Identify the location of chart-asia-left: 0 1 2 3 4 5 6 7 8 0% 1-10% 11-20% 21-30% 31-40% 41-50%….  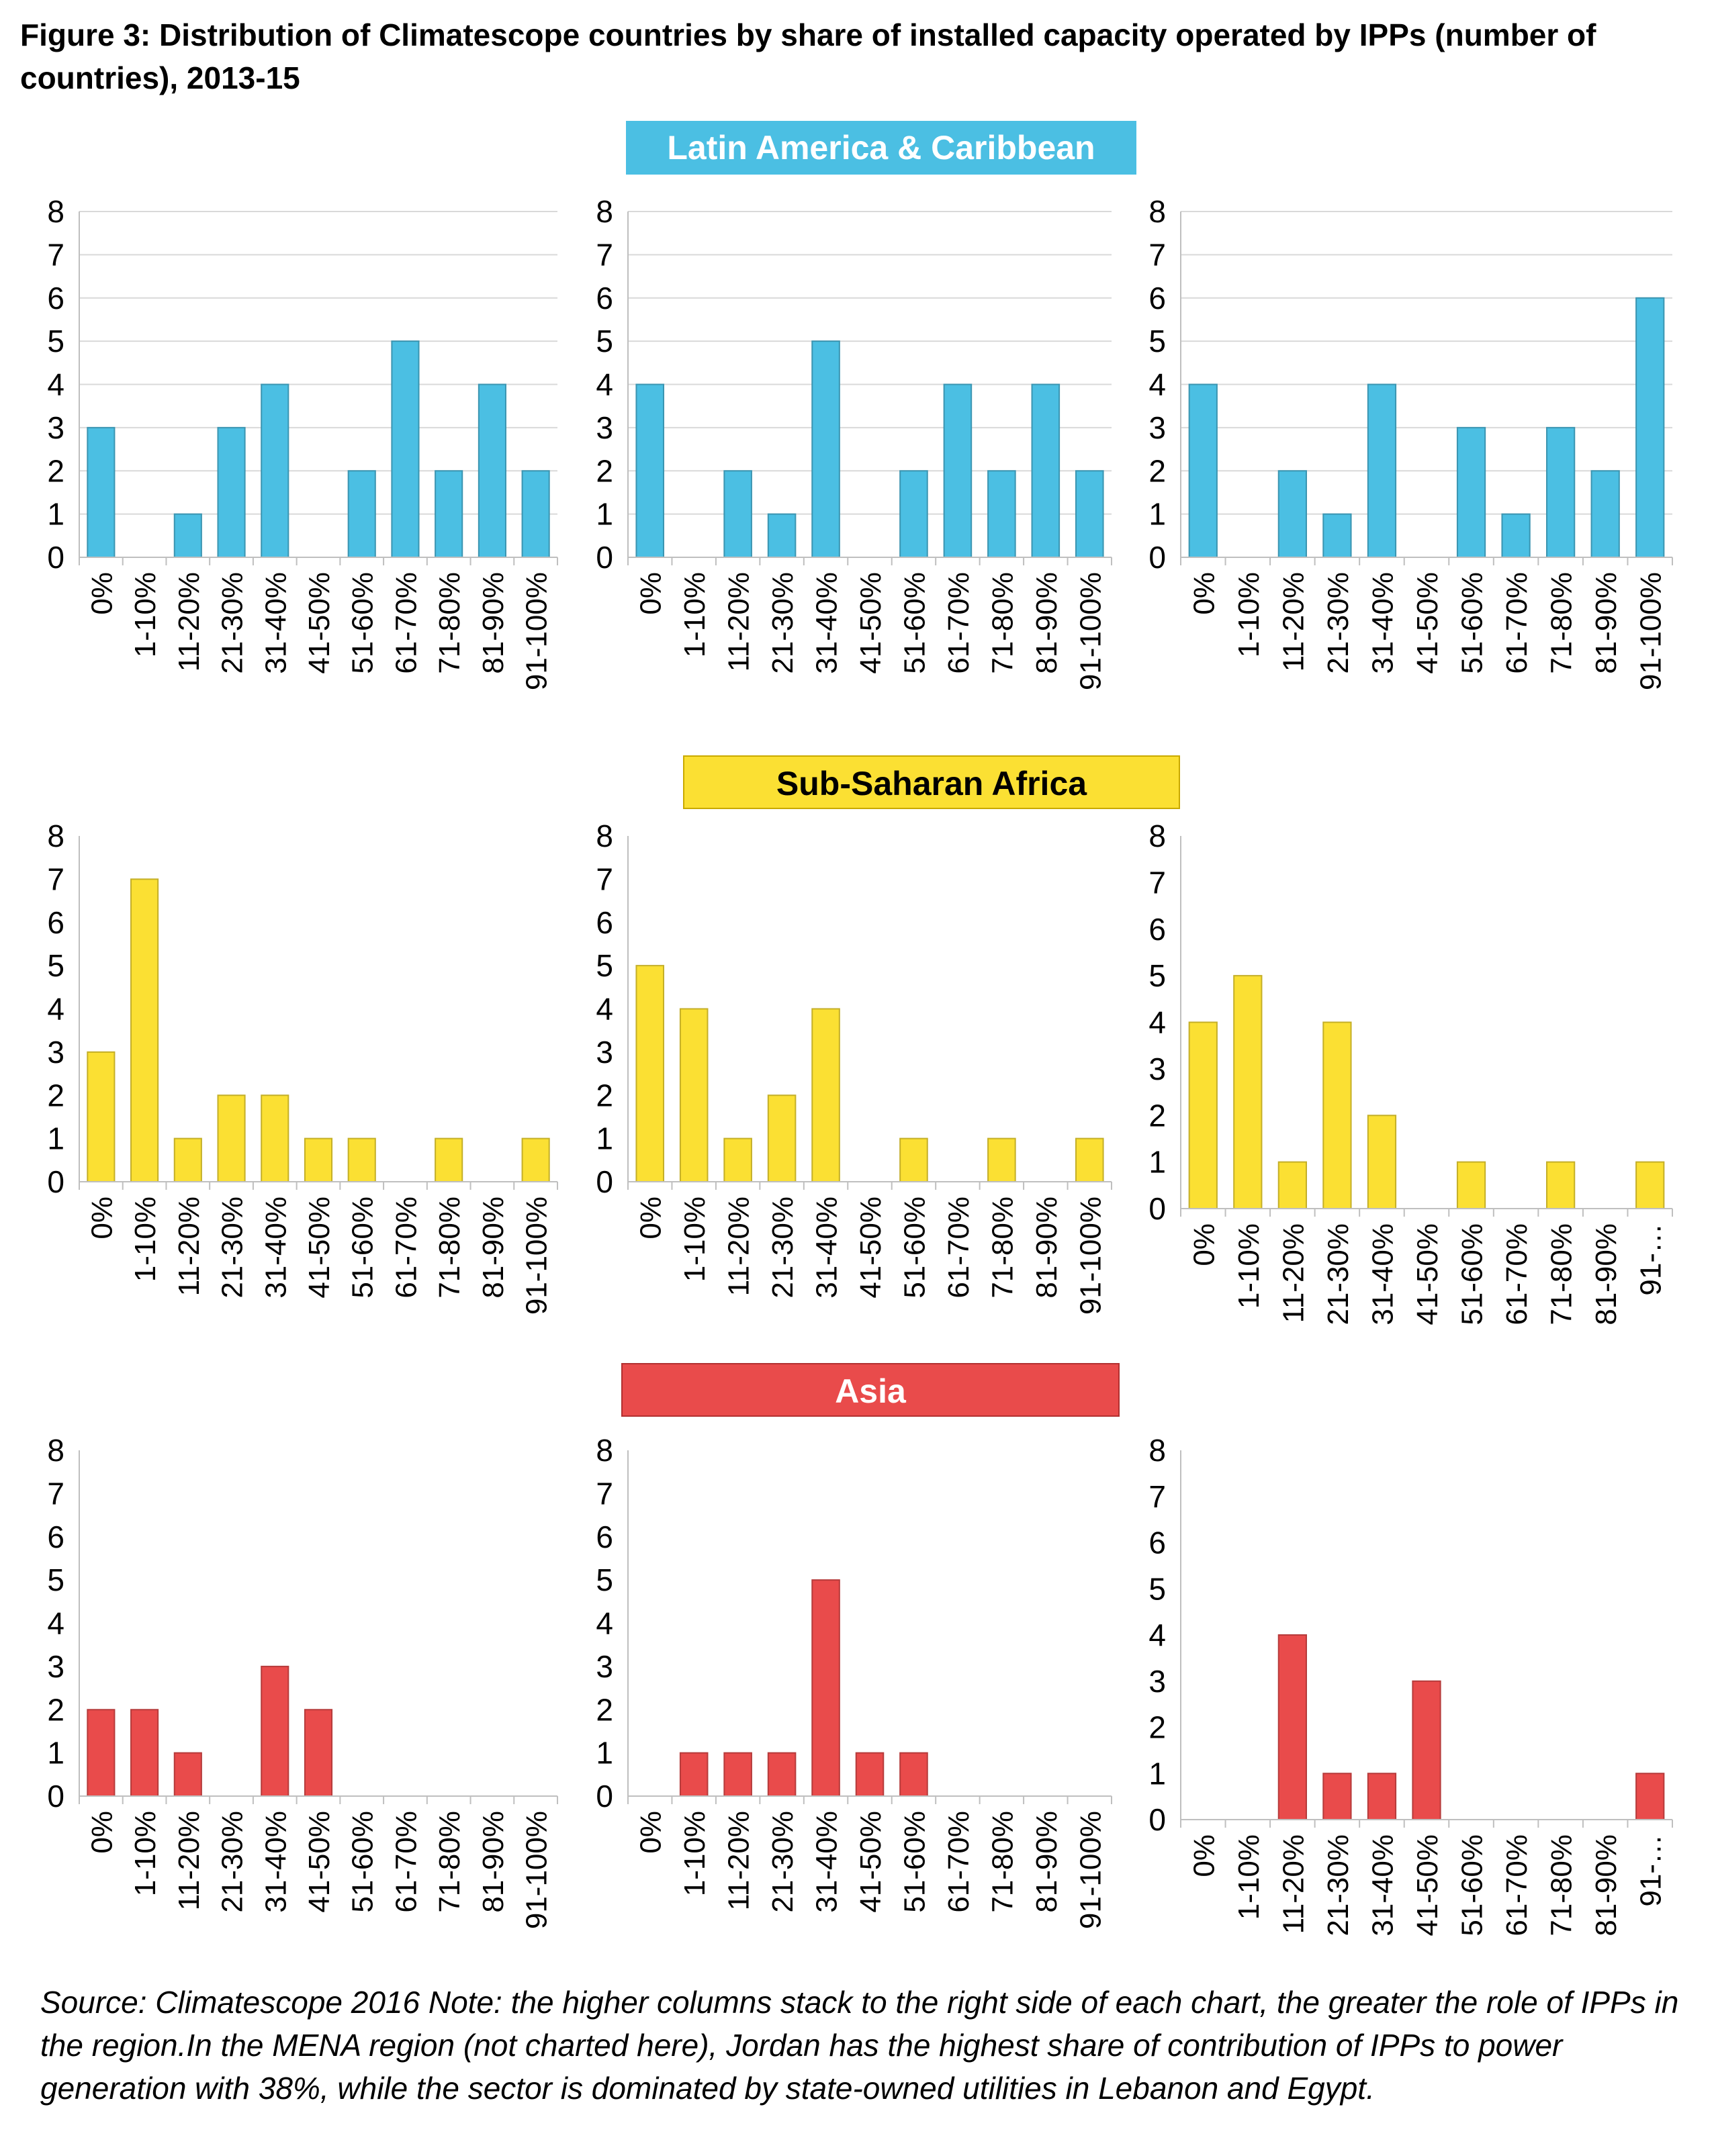
(289, 1700).